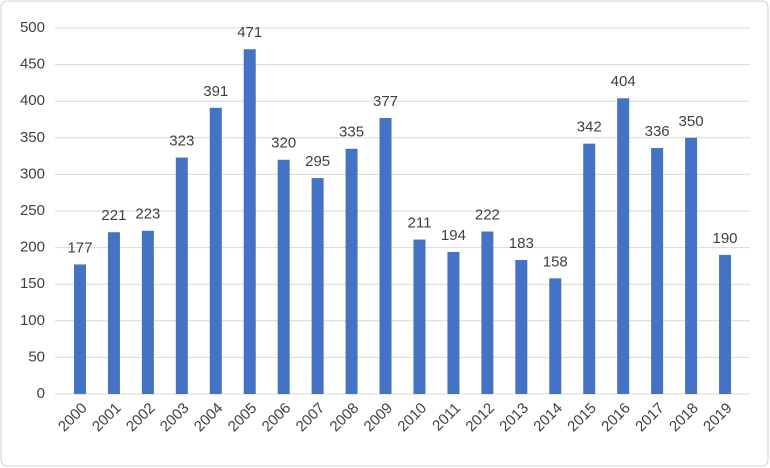  I want to click on data-label: 223, so click(147, 214).